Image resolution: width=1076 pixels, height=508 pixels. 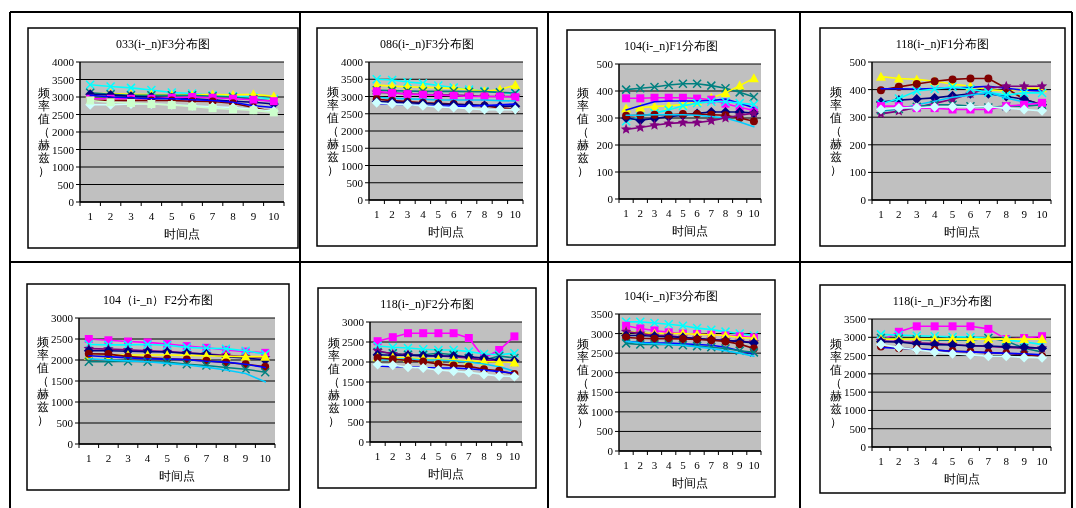 What do you see at coordinates (671, 46) in the screenshot?
I see `chart-title: 104(i-_n)F1分布图` at bounding box center [671, 46].